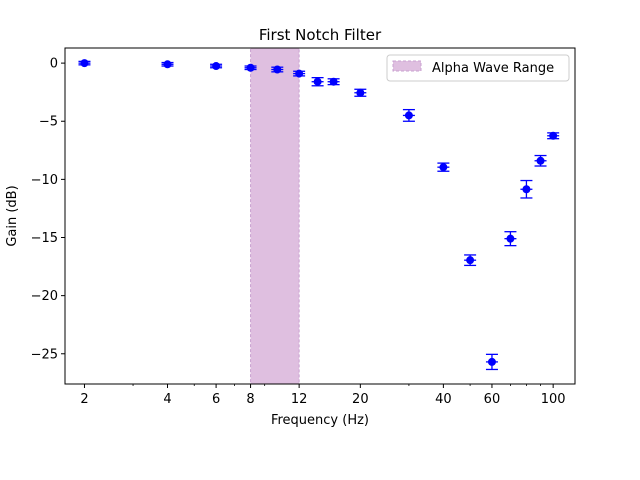 The width and height of the screenshot is (640, 480). What do you see at coordinates (407, 66) in the screenshot?
I see `legend-swatch` at bounding box center [407, 66].